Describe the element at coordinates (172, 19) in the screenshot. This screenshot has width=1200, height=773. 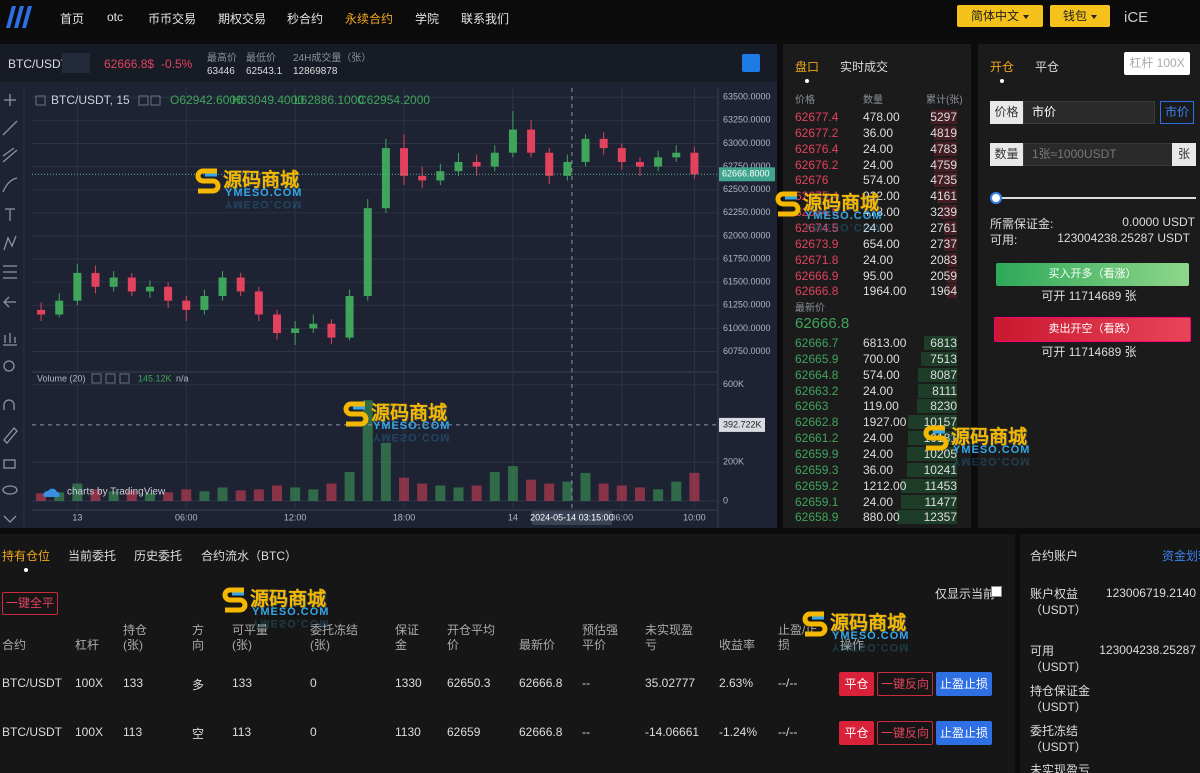
I see `nav-item: 币币交易` at that location.